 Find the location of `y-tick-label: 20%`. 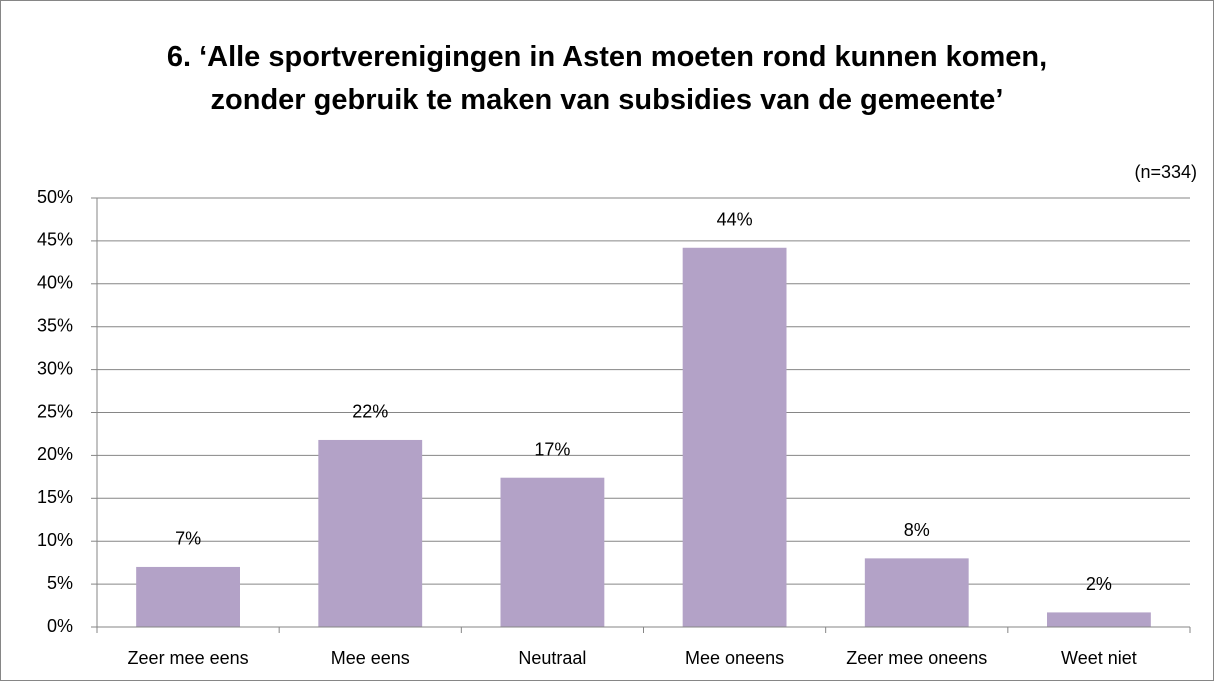

y-tick-label: 20% is located at coordinates (55, 454).